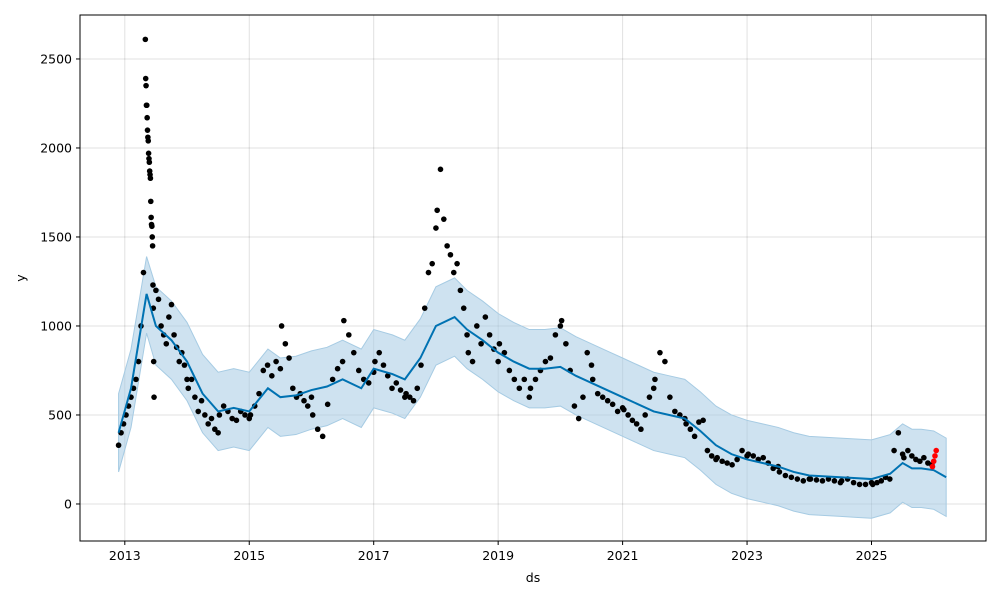 This screenshot has width=1000, height=600. I want to click on predicted-point, so click(936, 450).